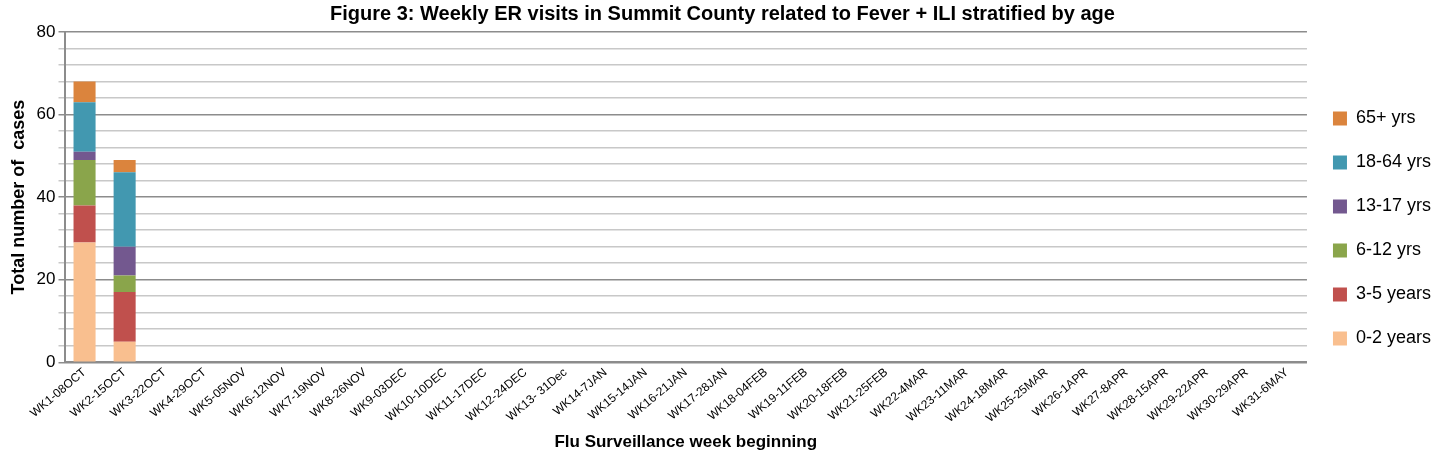 This screenshot has width=1451, height=459. What do you see at coordinates (46, 114) in the screenshot?
I see `y-tick-label: 60` at bounding box center [46, 114].